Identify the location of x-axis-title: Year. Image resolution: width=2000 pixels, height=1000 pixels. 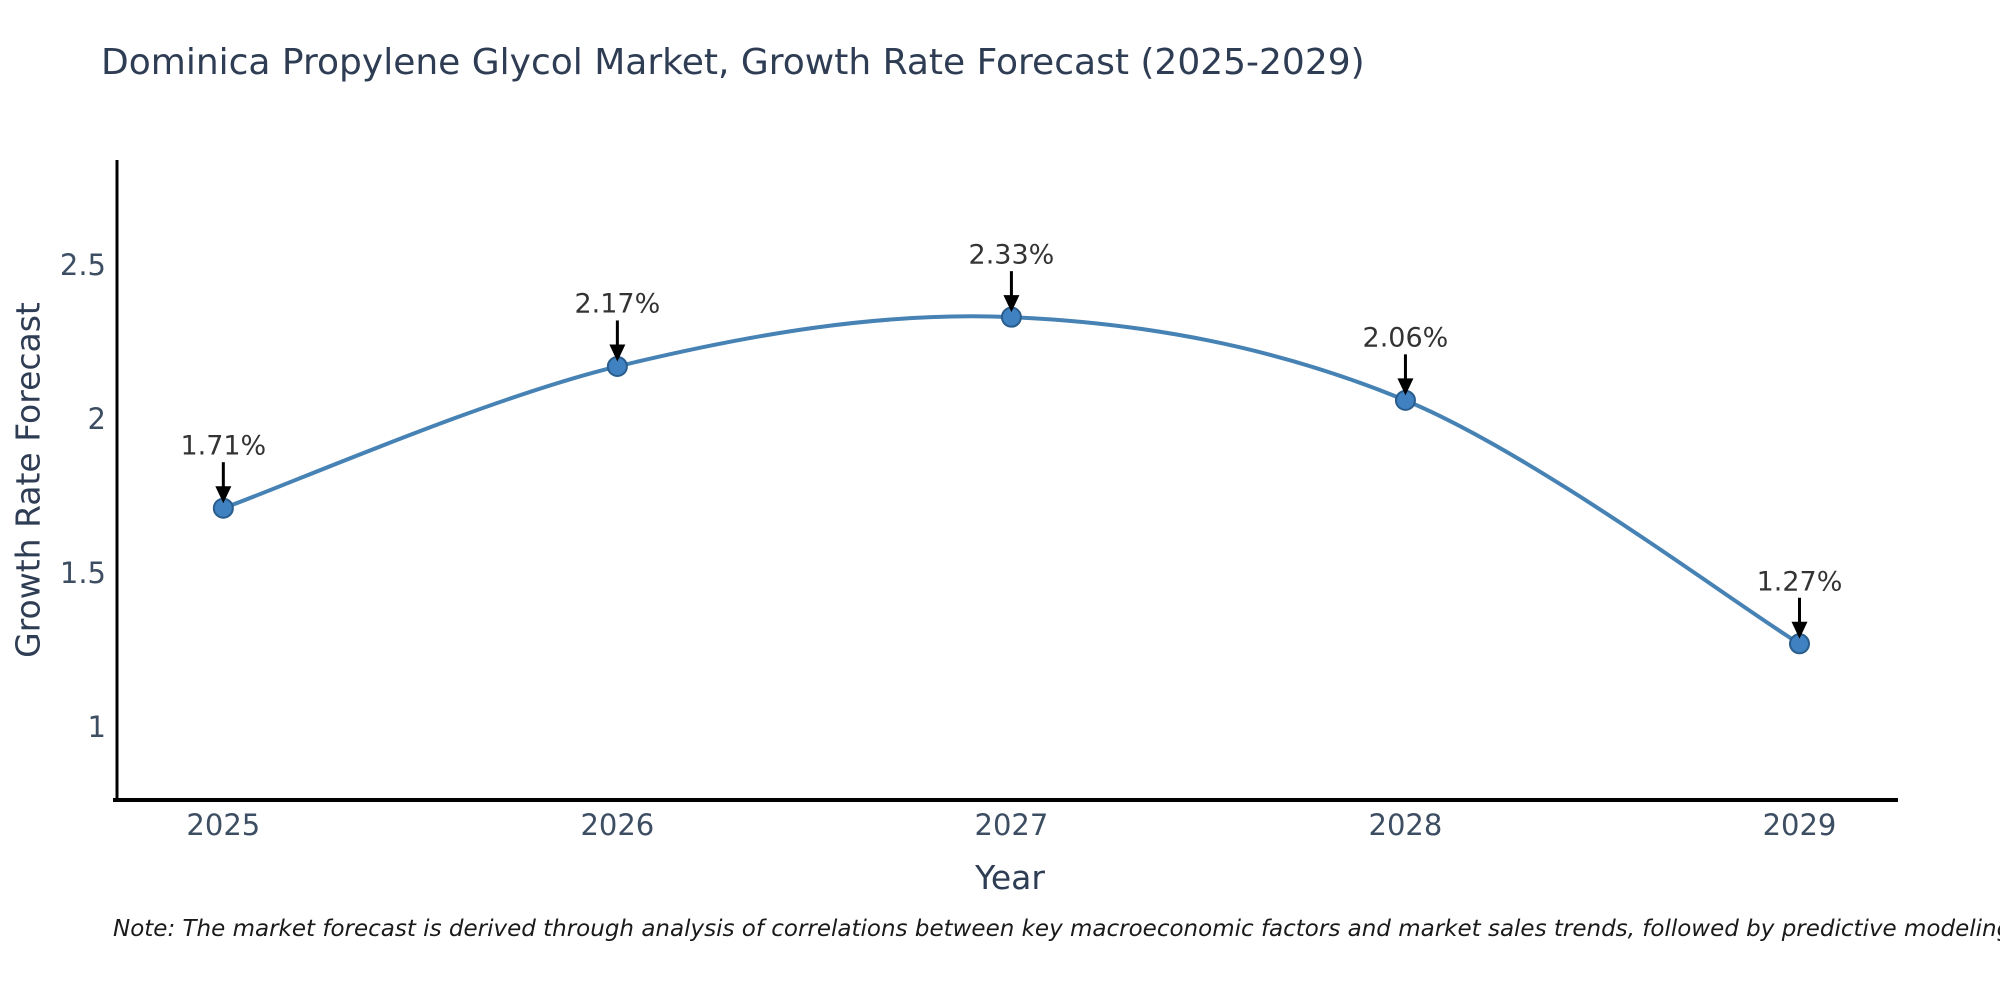
(1010, 877).